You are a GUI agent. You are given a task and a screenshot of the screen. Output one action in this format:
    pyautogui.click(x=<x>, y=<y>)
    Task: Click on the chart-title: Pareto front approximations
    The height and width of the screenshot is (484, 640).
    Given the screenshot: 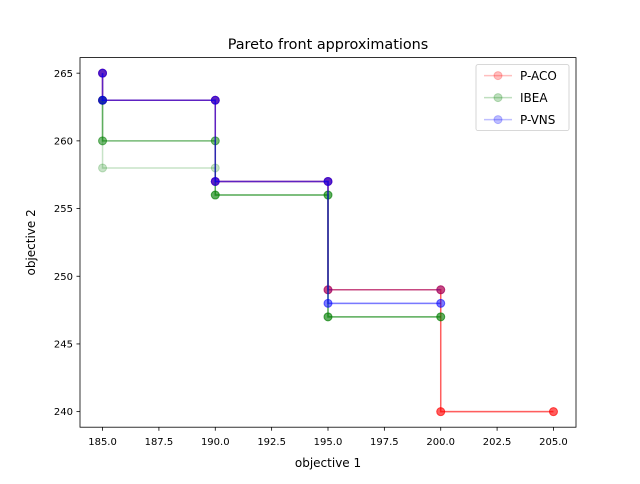 What is the action you would take?
    pyautogui.click(x=328, y=45)
    